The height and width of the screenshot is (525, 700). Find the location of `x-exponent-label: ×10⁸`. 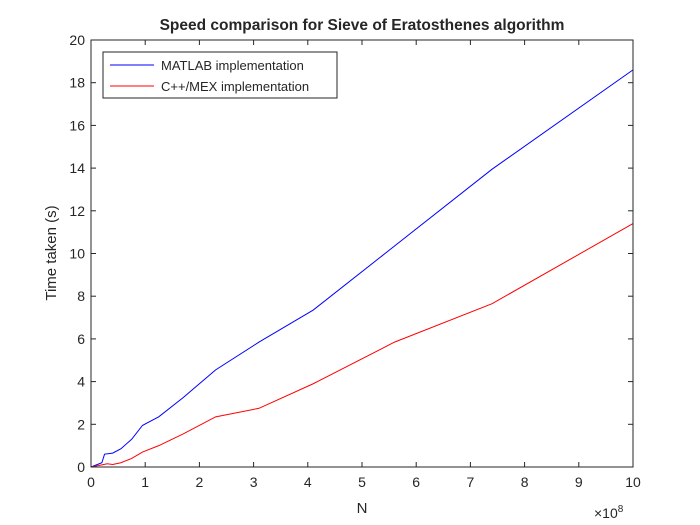

x-exponent-label: ×10⁸ is located at coordinates (609, 512).